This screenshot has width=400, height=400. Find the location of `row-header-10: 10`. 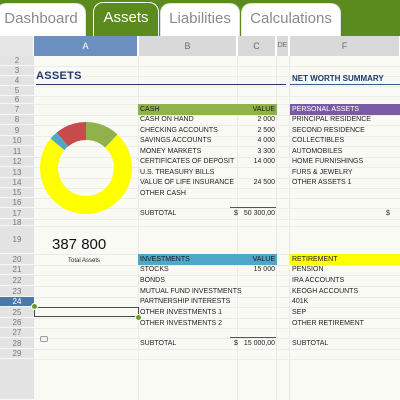

row-header-10: 10 is located at coordinates (17, 141).